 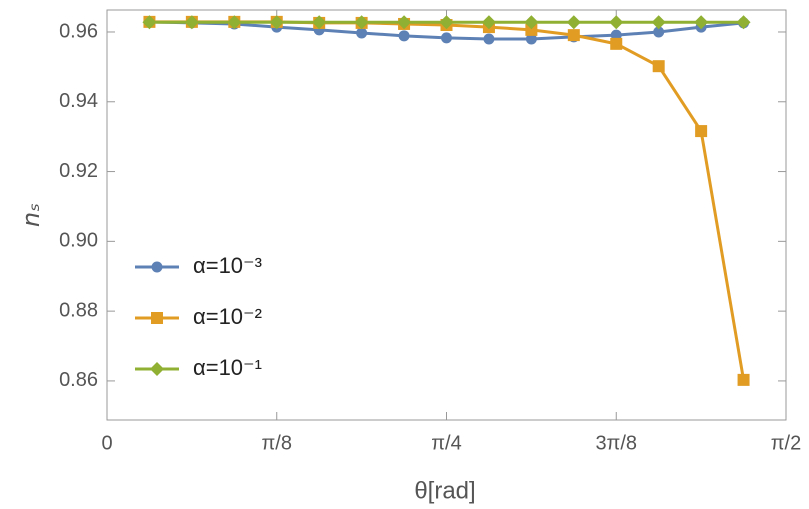 I want to click on y-tick-label: 0.86, so click(x=78, y=380).